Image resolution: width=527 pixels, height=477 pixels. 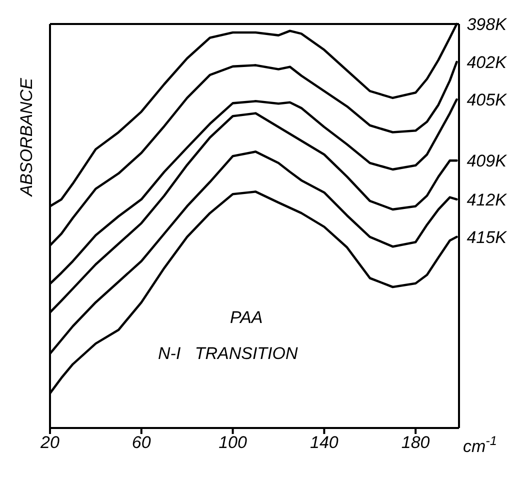 What do you see at coordinates (487, 100) in the screenshot?
I see `series-label: 405K` at bounding box center [487, 100].